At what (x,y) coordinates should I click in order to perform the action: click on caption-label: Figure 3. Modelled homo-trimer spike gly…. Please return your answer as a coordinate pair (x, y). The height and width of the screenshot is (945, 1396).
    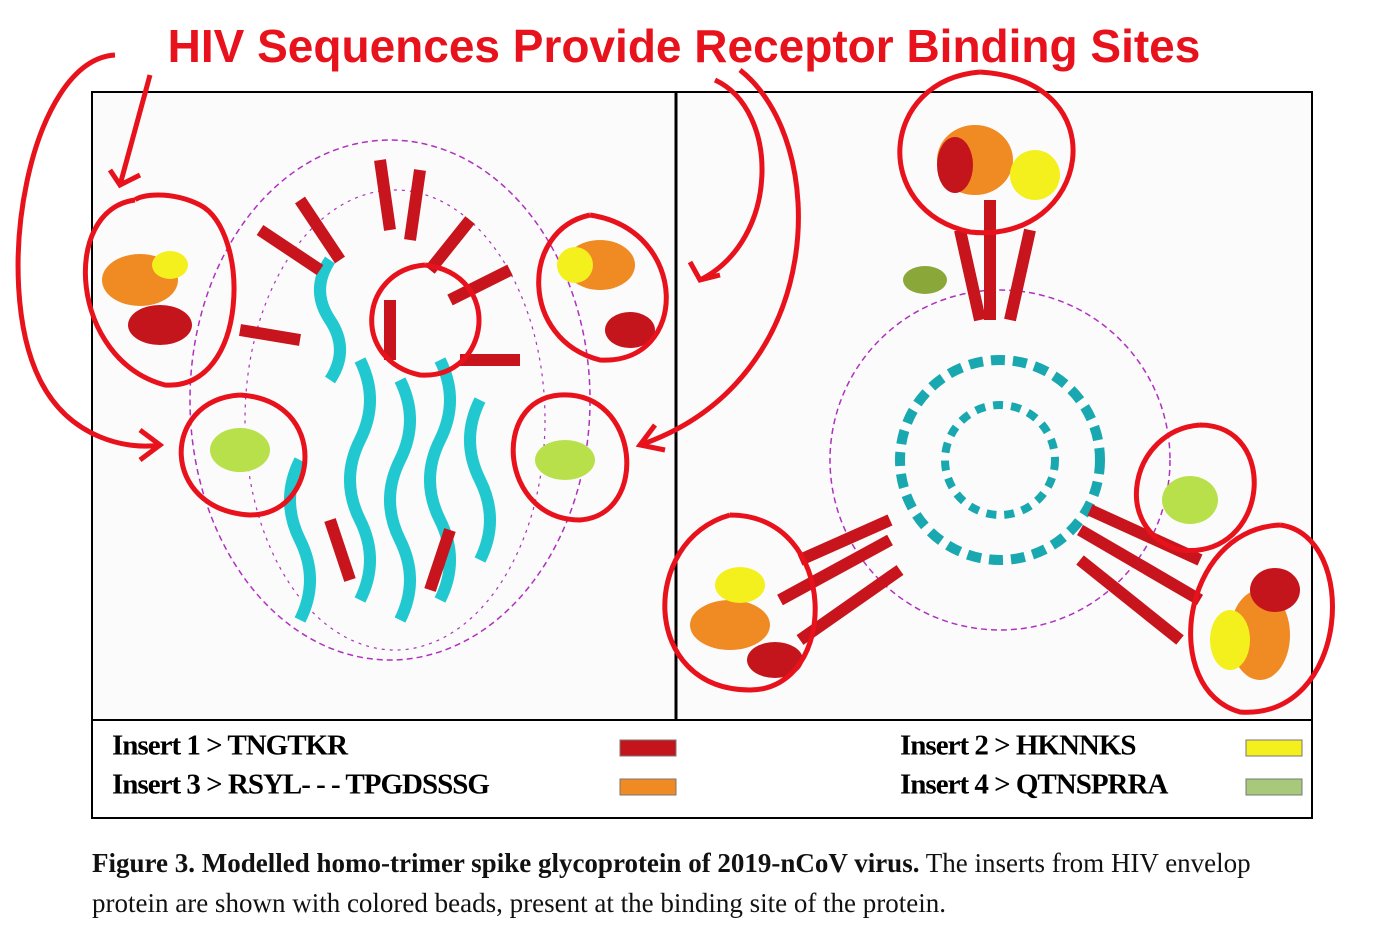
    Looking at the image, I should click on (506, 863).